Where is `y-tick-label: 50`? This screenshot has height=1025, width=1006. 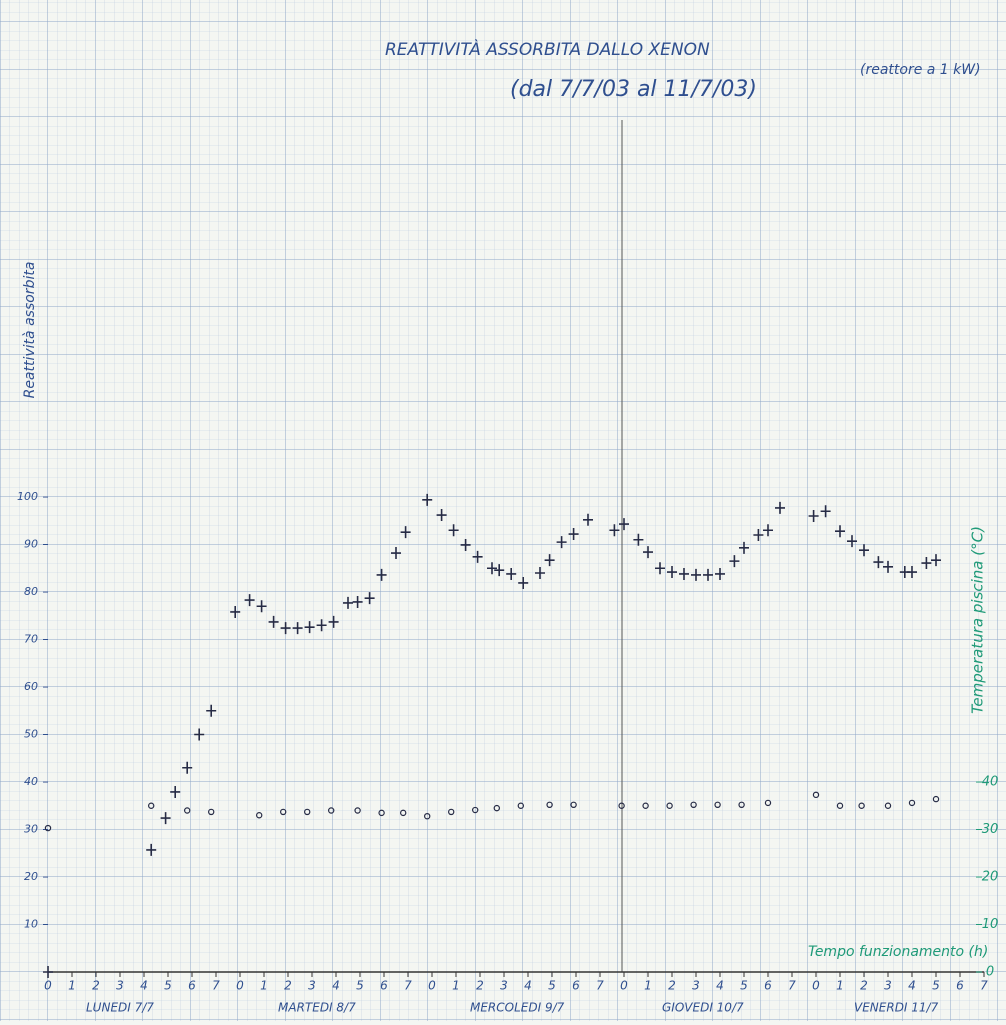 y-tick-label: 50 is located at coordinates (31, 734).